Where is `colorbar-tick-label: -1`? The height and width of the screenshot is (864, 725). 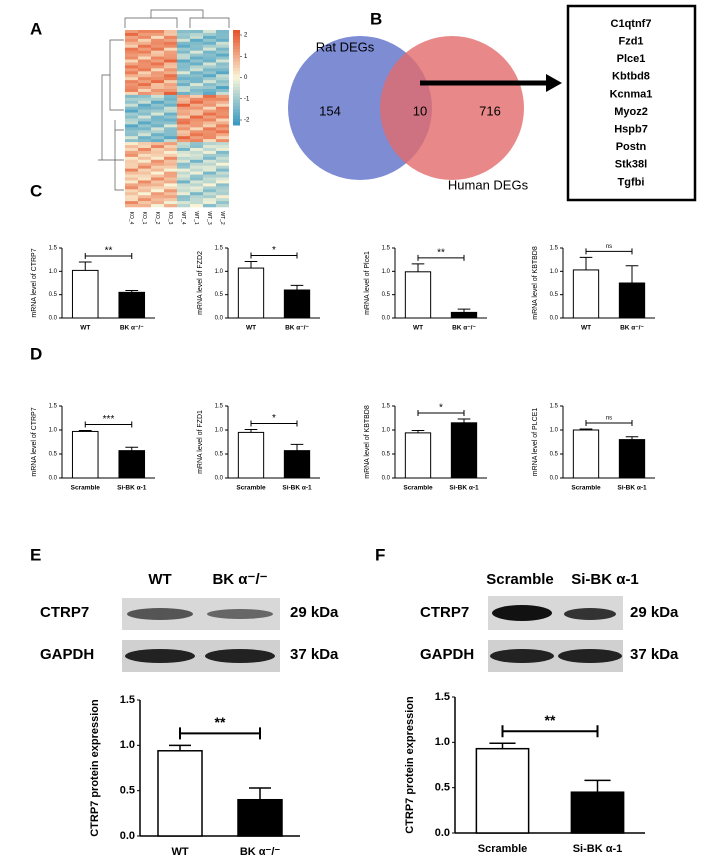 colorbar-tick-label: -1 is located at coordinates (247, 99).